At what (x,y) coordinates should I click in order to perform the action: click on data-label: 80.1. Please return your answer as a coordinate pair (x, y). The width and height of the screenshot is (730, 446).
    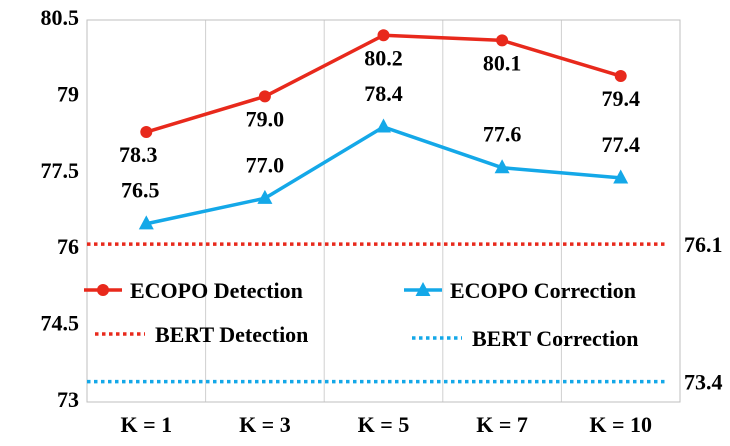
    Looking at the image, I should click on (502, 62).